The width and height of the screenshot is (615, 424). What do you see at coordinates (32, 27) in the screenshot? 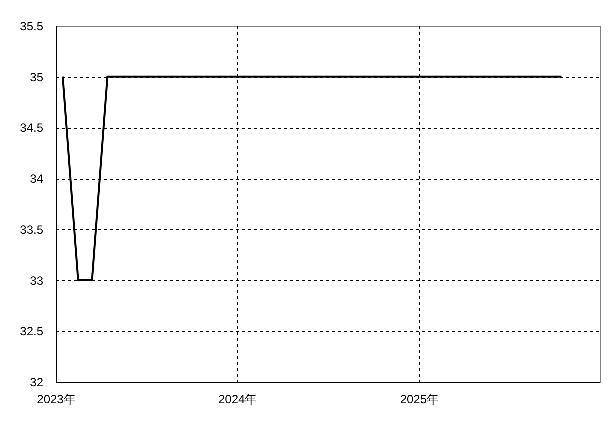
I see `y-tick-label: 35.5` at bounding box center [32, 27].